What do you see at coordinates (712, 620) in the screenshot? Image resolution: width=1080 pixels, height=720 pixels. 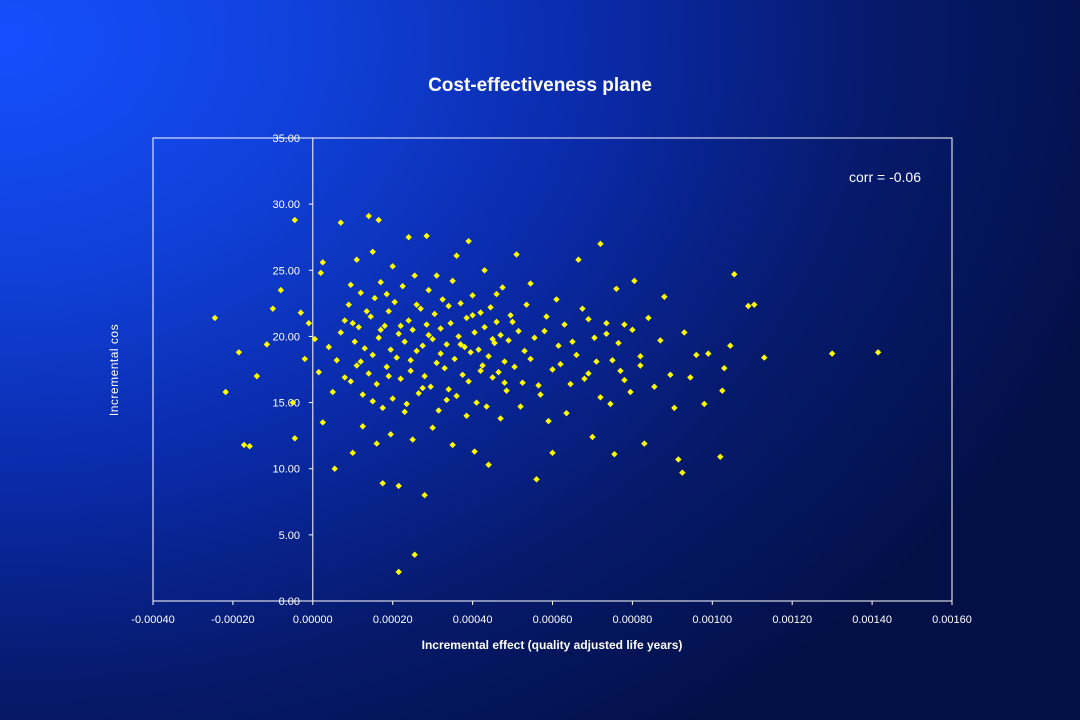 I see `x-tick-label: 0.00100` at bounding box center [712, 620].